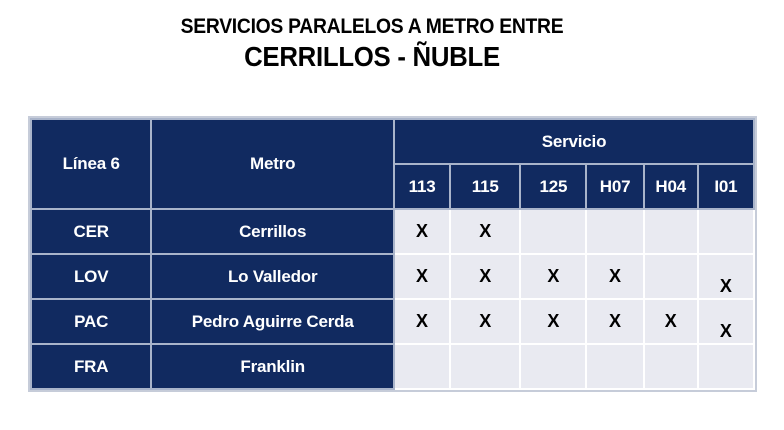  Describe the element at coordinates (272, 366) in the screenshot. I see `station-name-cell: Franklin` at that location.